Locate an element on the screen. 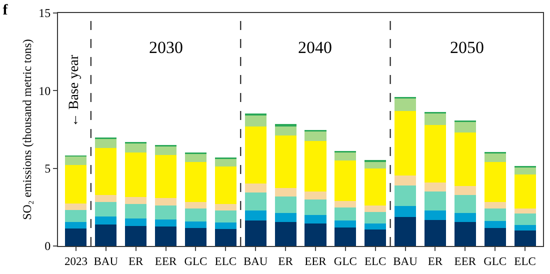 The width and height of the screenshot is (550, 274). y-tick-label: 5 is located at coordinates (47, 169).